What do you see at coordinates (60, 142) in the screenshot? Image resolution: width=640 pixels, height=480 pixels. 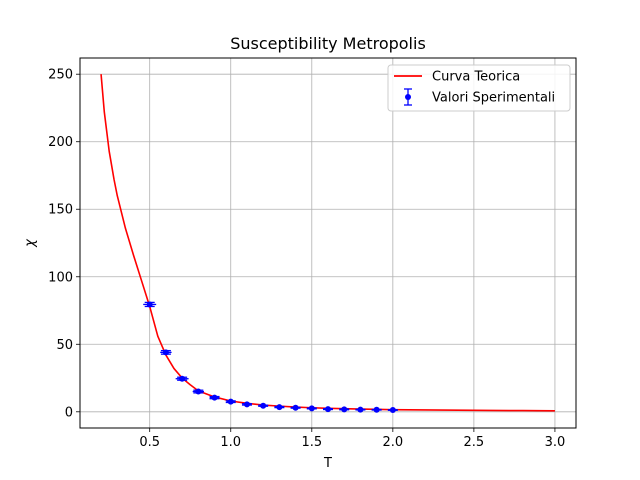 I see `y-tick-label: 200` at bounding box center [60, 142].